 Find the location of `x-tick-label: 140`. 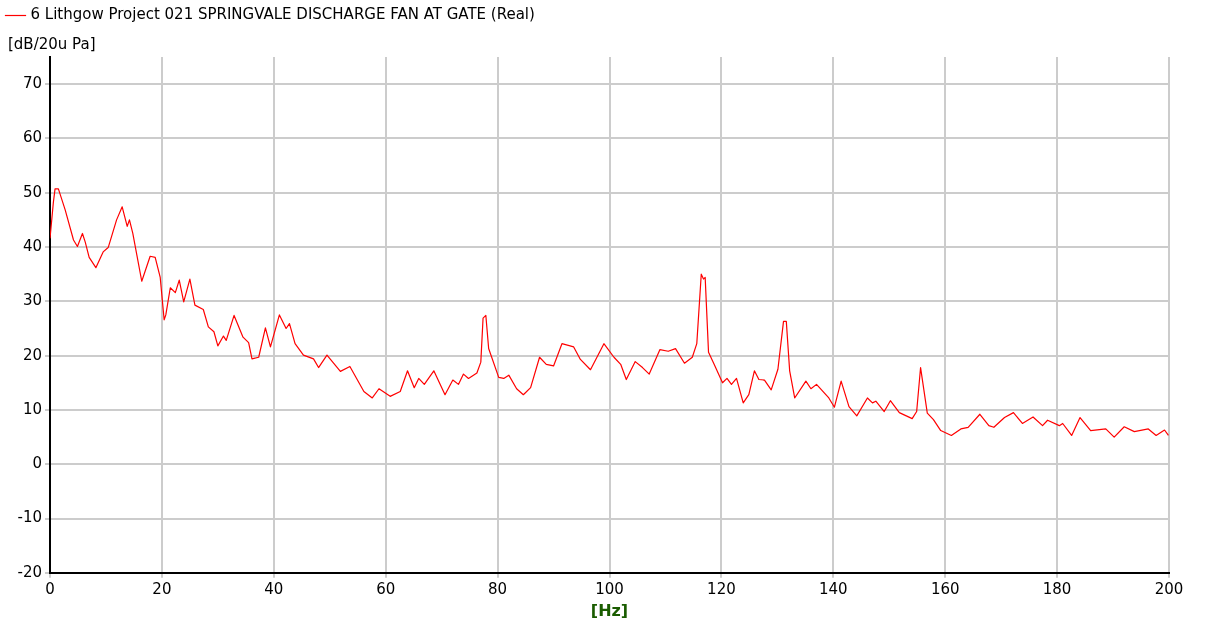

x-tick-label: 140 is located at coordinates (833, 588).